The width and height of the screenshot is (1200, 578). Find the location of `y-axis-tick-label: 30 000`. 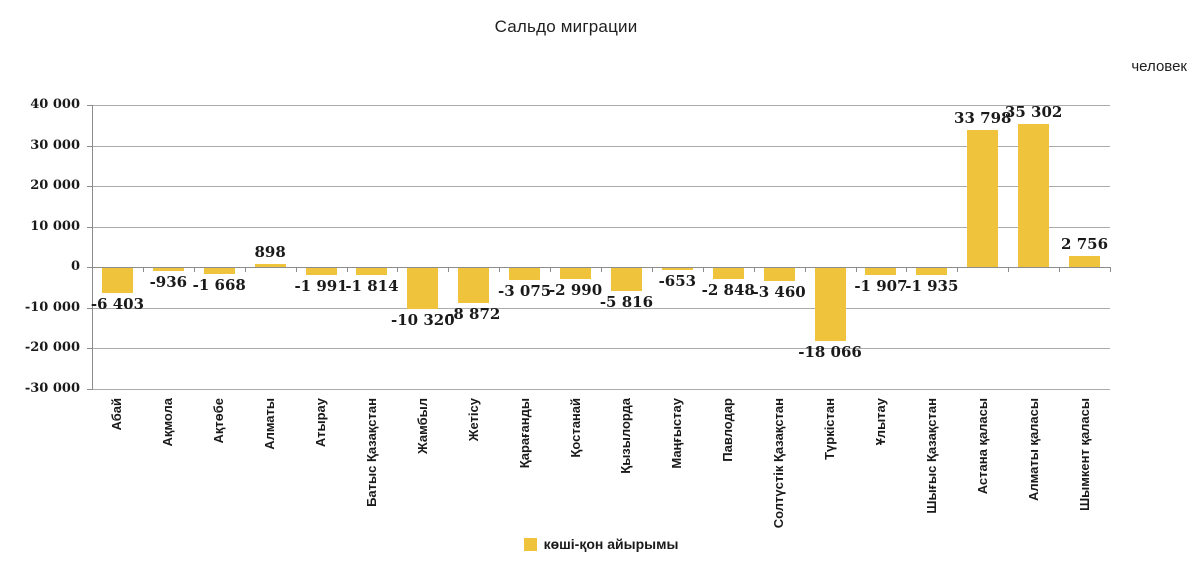

y-axis-tick-label: 30 000 is located at coordinates (55, 145).